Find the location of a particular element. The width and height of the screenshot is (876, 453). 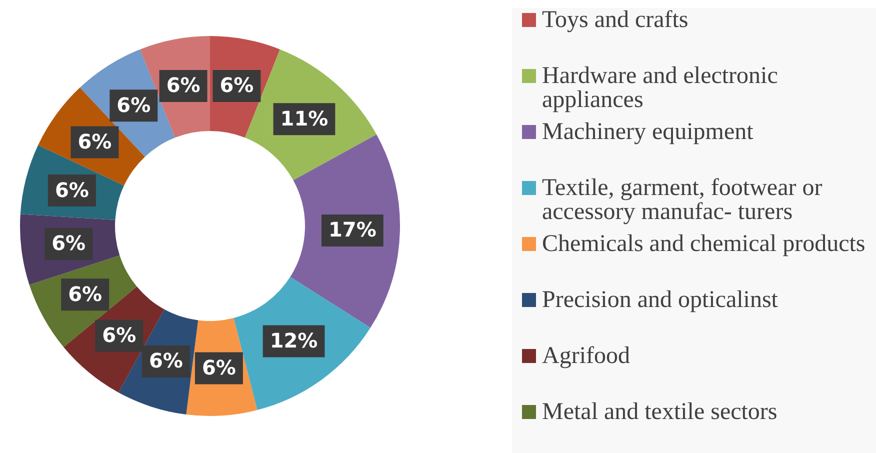

legend-label: Hardware and electronic appliances is located at coordinates (660, 88).